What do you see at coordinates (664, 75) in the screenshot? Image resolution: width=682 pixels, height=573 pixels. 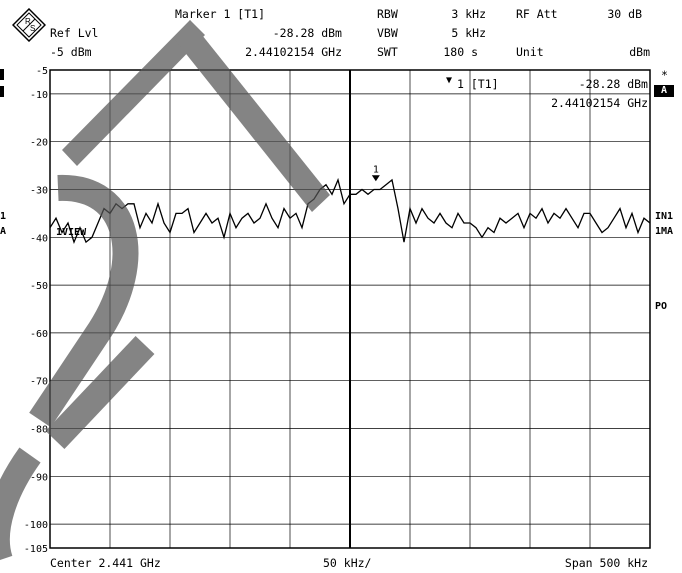 I see `star-indicator: *` at bounding box center [664, 75].